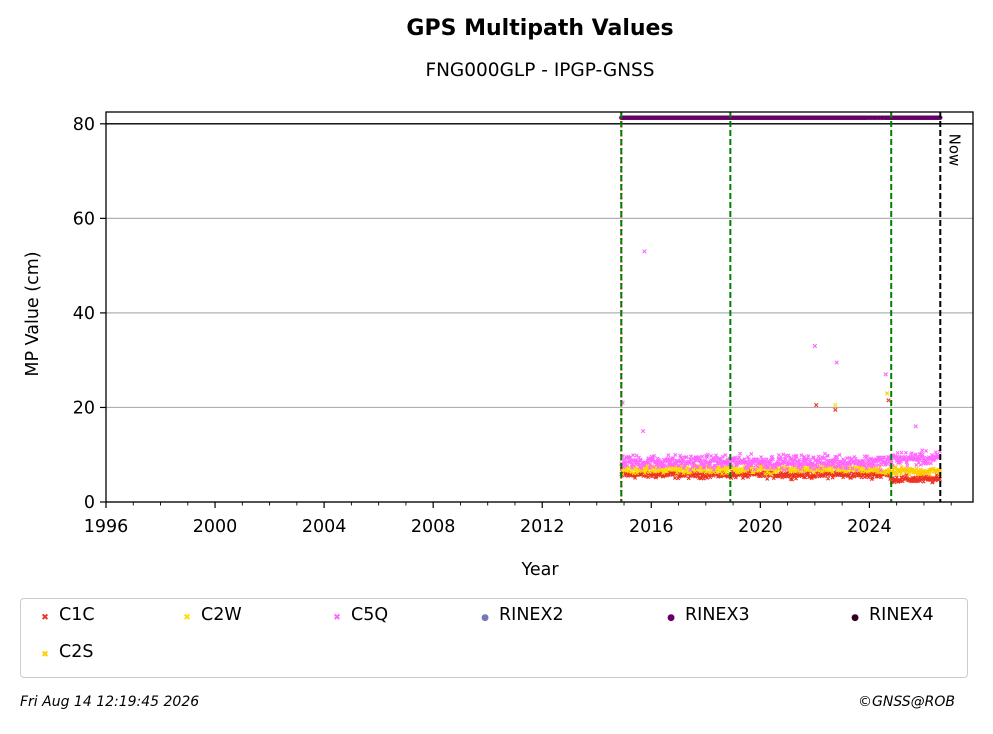 Image resolution: width=993 pixels, height=734 pixels. What do you see at coordinates (954, 150) in the screenshot?
I see `now-label: Now` at bounding box center [954, 150].